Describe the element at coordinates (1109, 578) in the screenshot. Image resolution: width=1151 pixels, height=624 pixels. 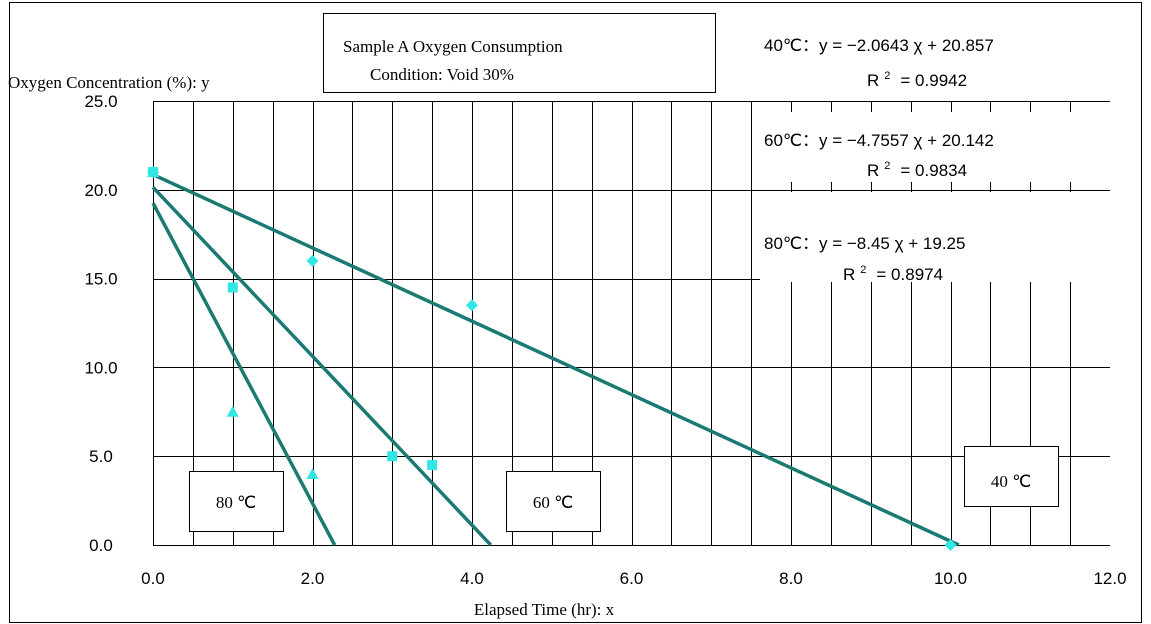
I see `x-tick-label: 12.0` at that location.